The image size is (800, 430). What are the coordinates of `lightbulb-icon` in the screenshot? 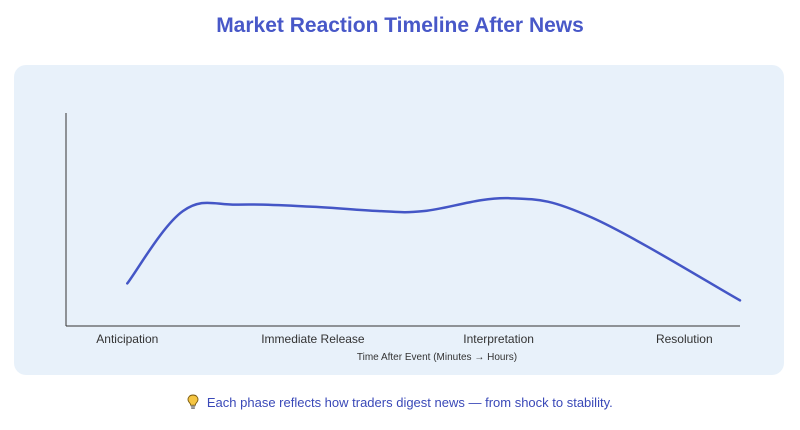 It's located at (193, 403).